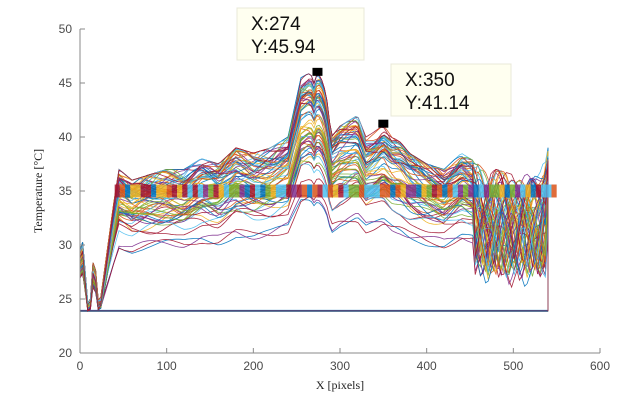 The width and height of the screenshot is (619, 399). I want to click on y-axis-label: Temperature [°C], so click(38, 191).